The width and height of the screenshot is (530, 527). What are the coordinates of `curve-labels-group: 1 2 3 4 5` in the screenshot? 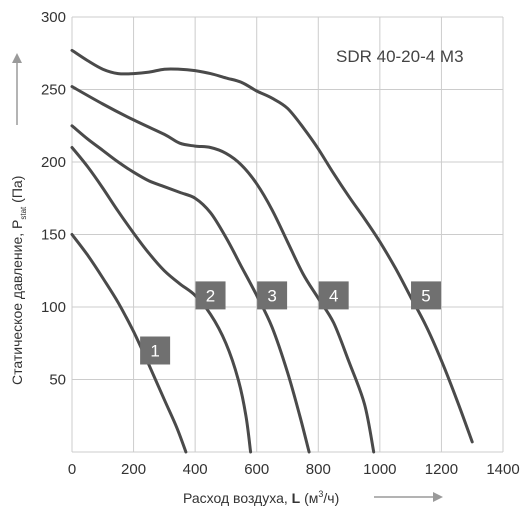 It's located at (291, 323).